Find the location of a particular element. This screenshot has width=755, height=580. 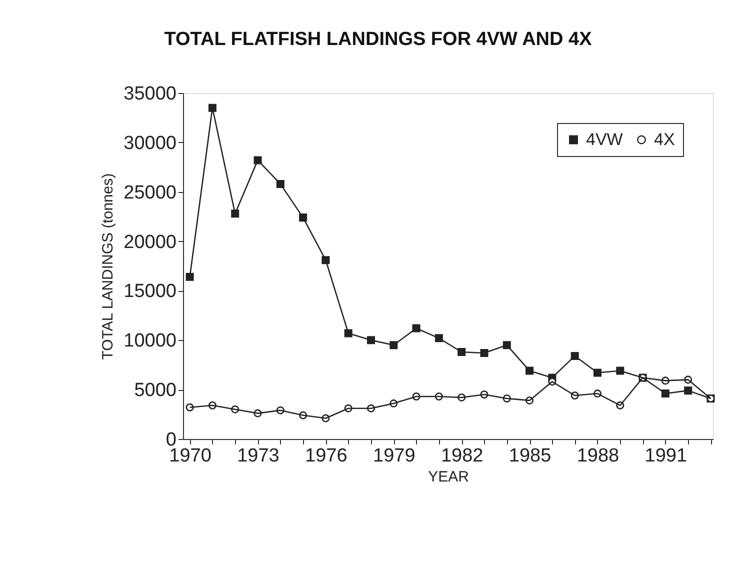

x-tick-label: 1982 is located at coordinates (462, 456).